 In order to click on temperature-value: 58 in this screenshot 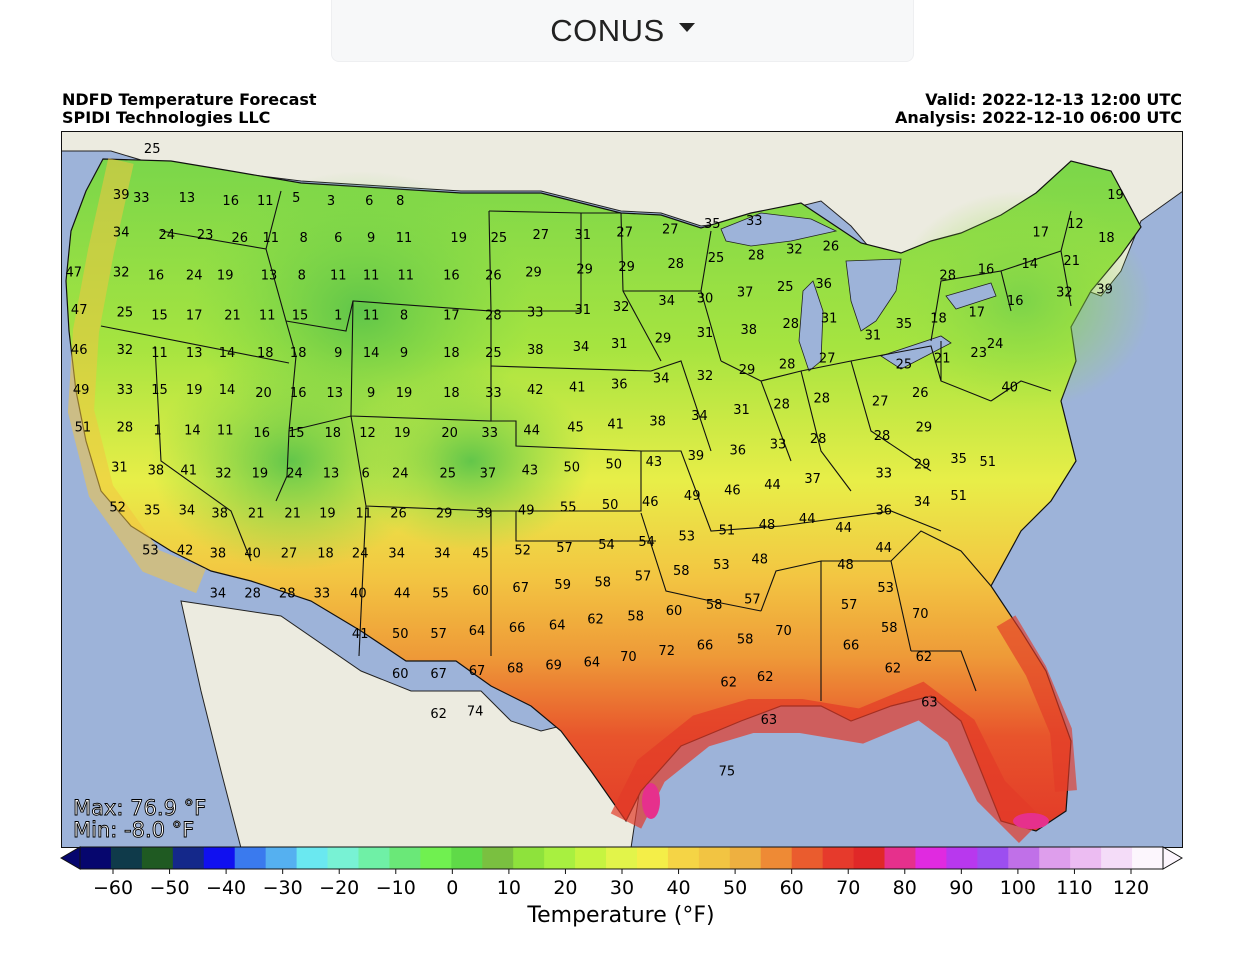, I will do `click(889, 628)`.